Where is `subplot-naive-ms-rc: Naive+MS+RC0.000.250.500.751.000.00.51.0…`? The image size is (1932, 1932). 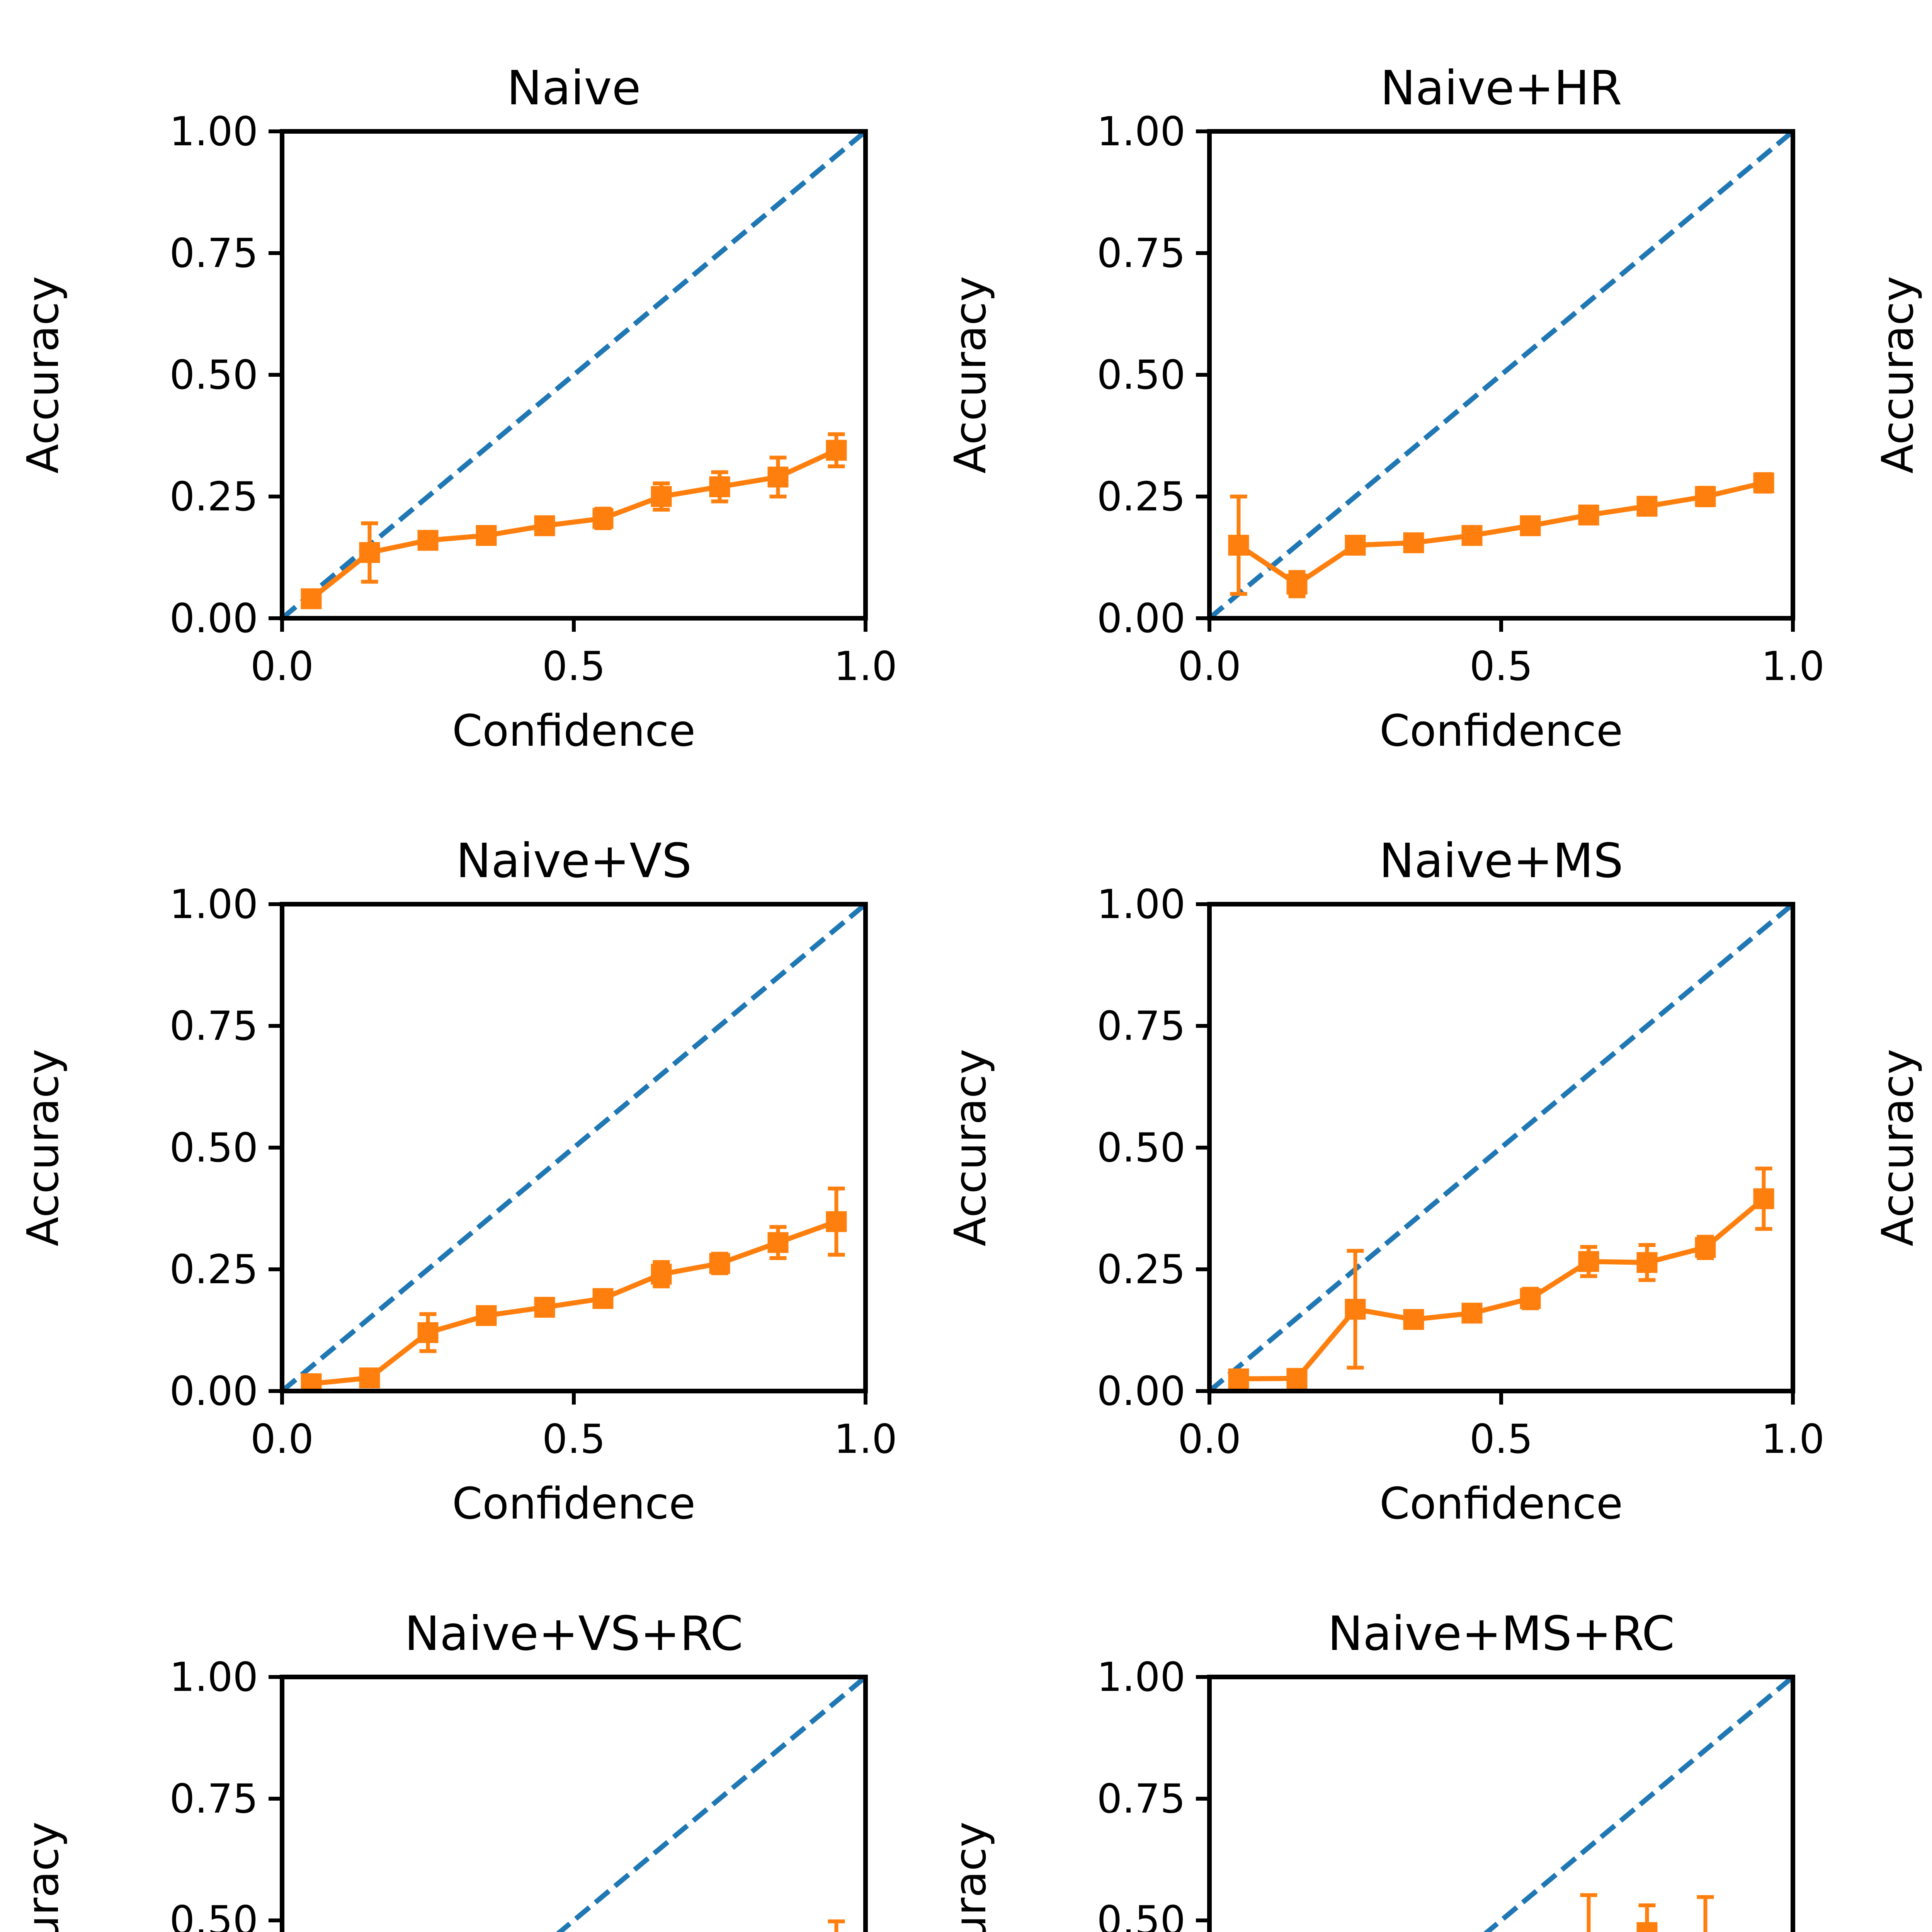 subplot-naive-ms-rc: Naive+MS+RC0.000.250.500.751.000.00.51.0… is located at coordinates (1391, 1739).